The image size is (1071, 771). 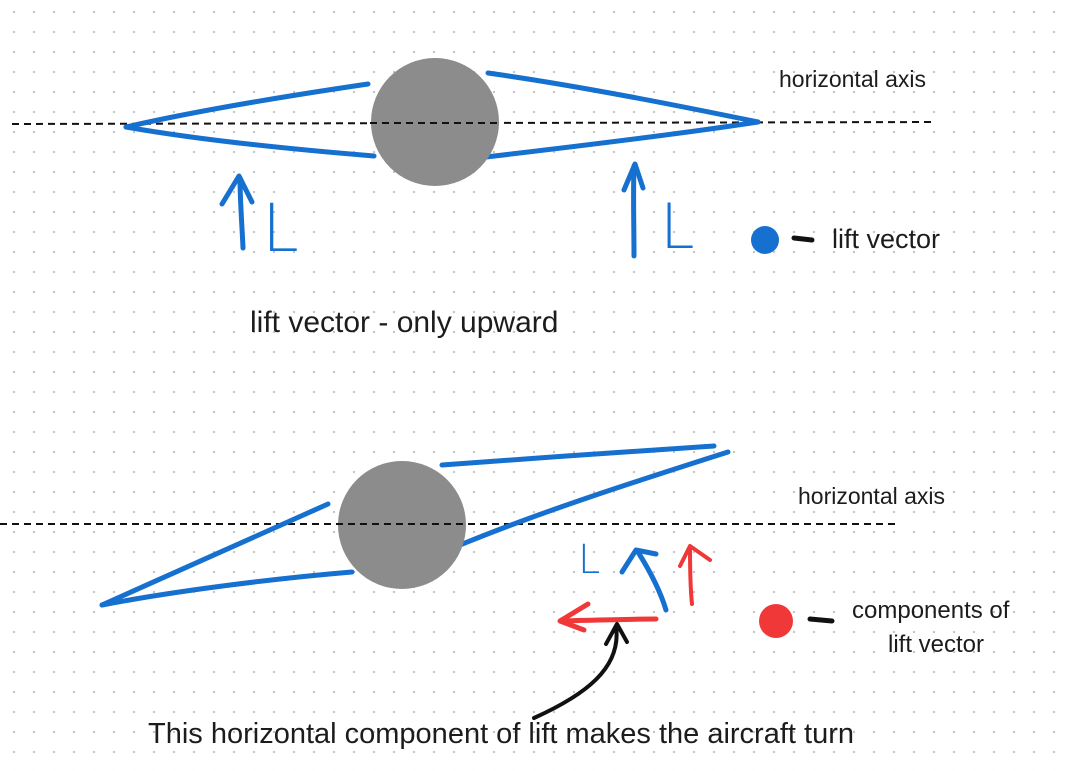 What do you see at coordinates (250, 120) in the screenshot?
I see `top-left-wing` at bounding box center [250, 120].